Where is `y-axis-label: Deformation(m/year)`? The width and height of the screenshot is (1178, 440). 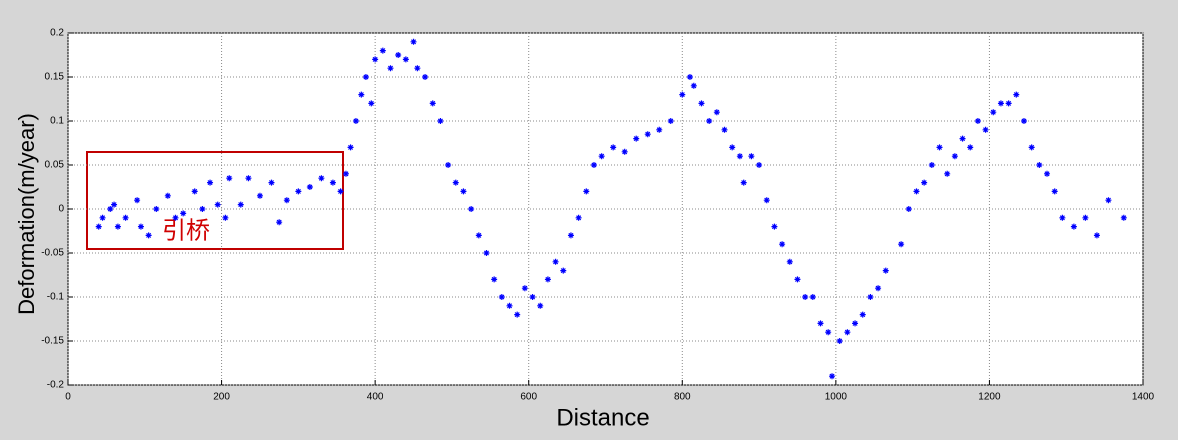 y-axis-label: Deformation(m/year) is located at coordinates (26, 214).